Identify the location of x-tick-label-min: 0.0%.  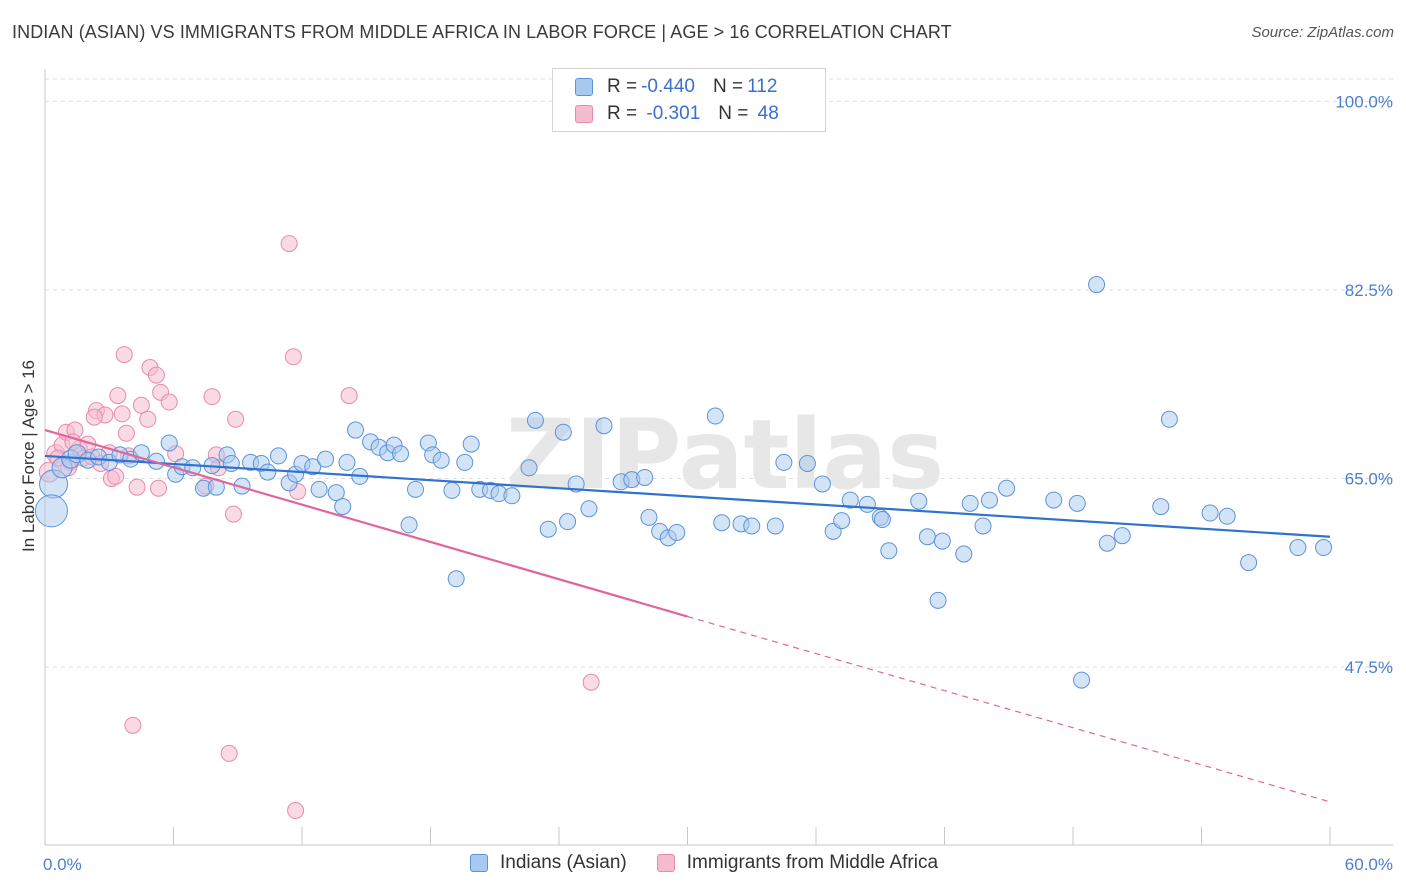
(62, 864).